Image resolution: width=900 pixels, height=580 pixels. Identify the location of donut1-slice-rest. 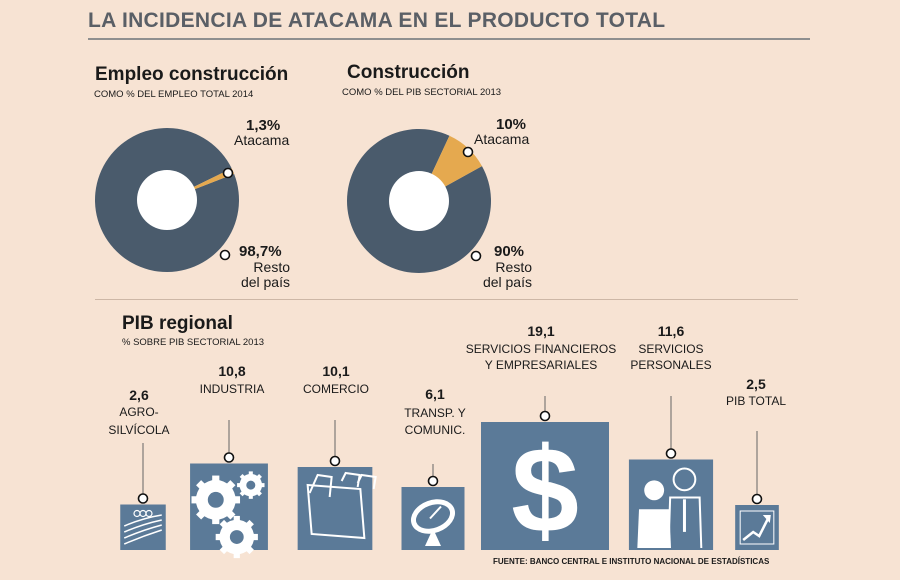
(167, 200).